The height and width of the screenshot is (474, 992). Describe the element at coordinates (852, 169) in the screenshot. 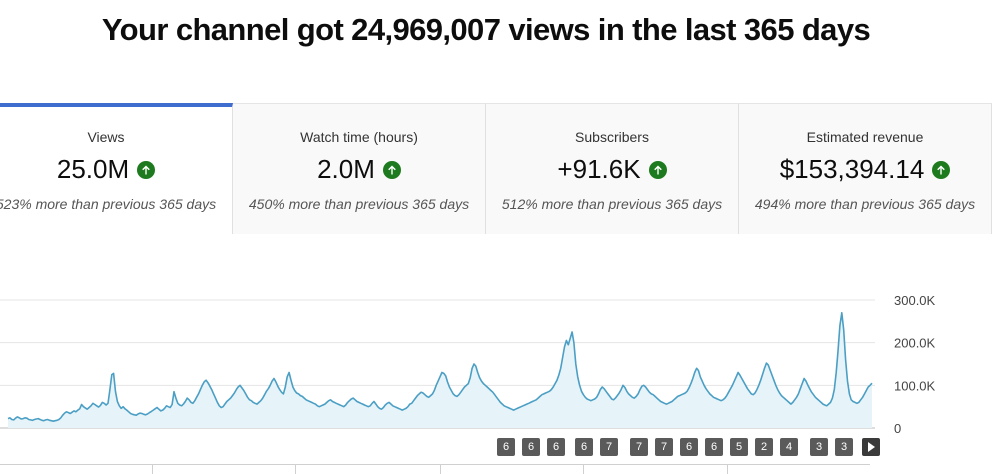

I see `card-value: $153,394.14` at that location.